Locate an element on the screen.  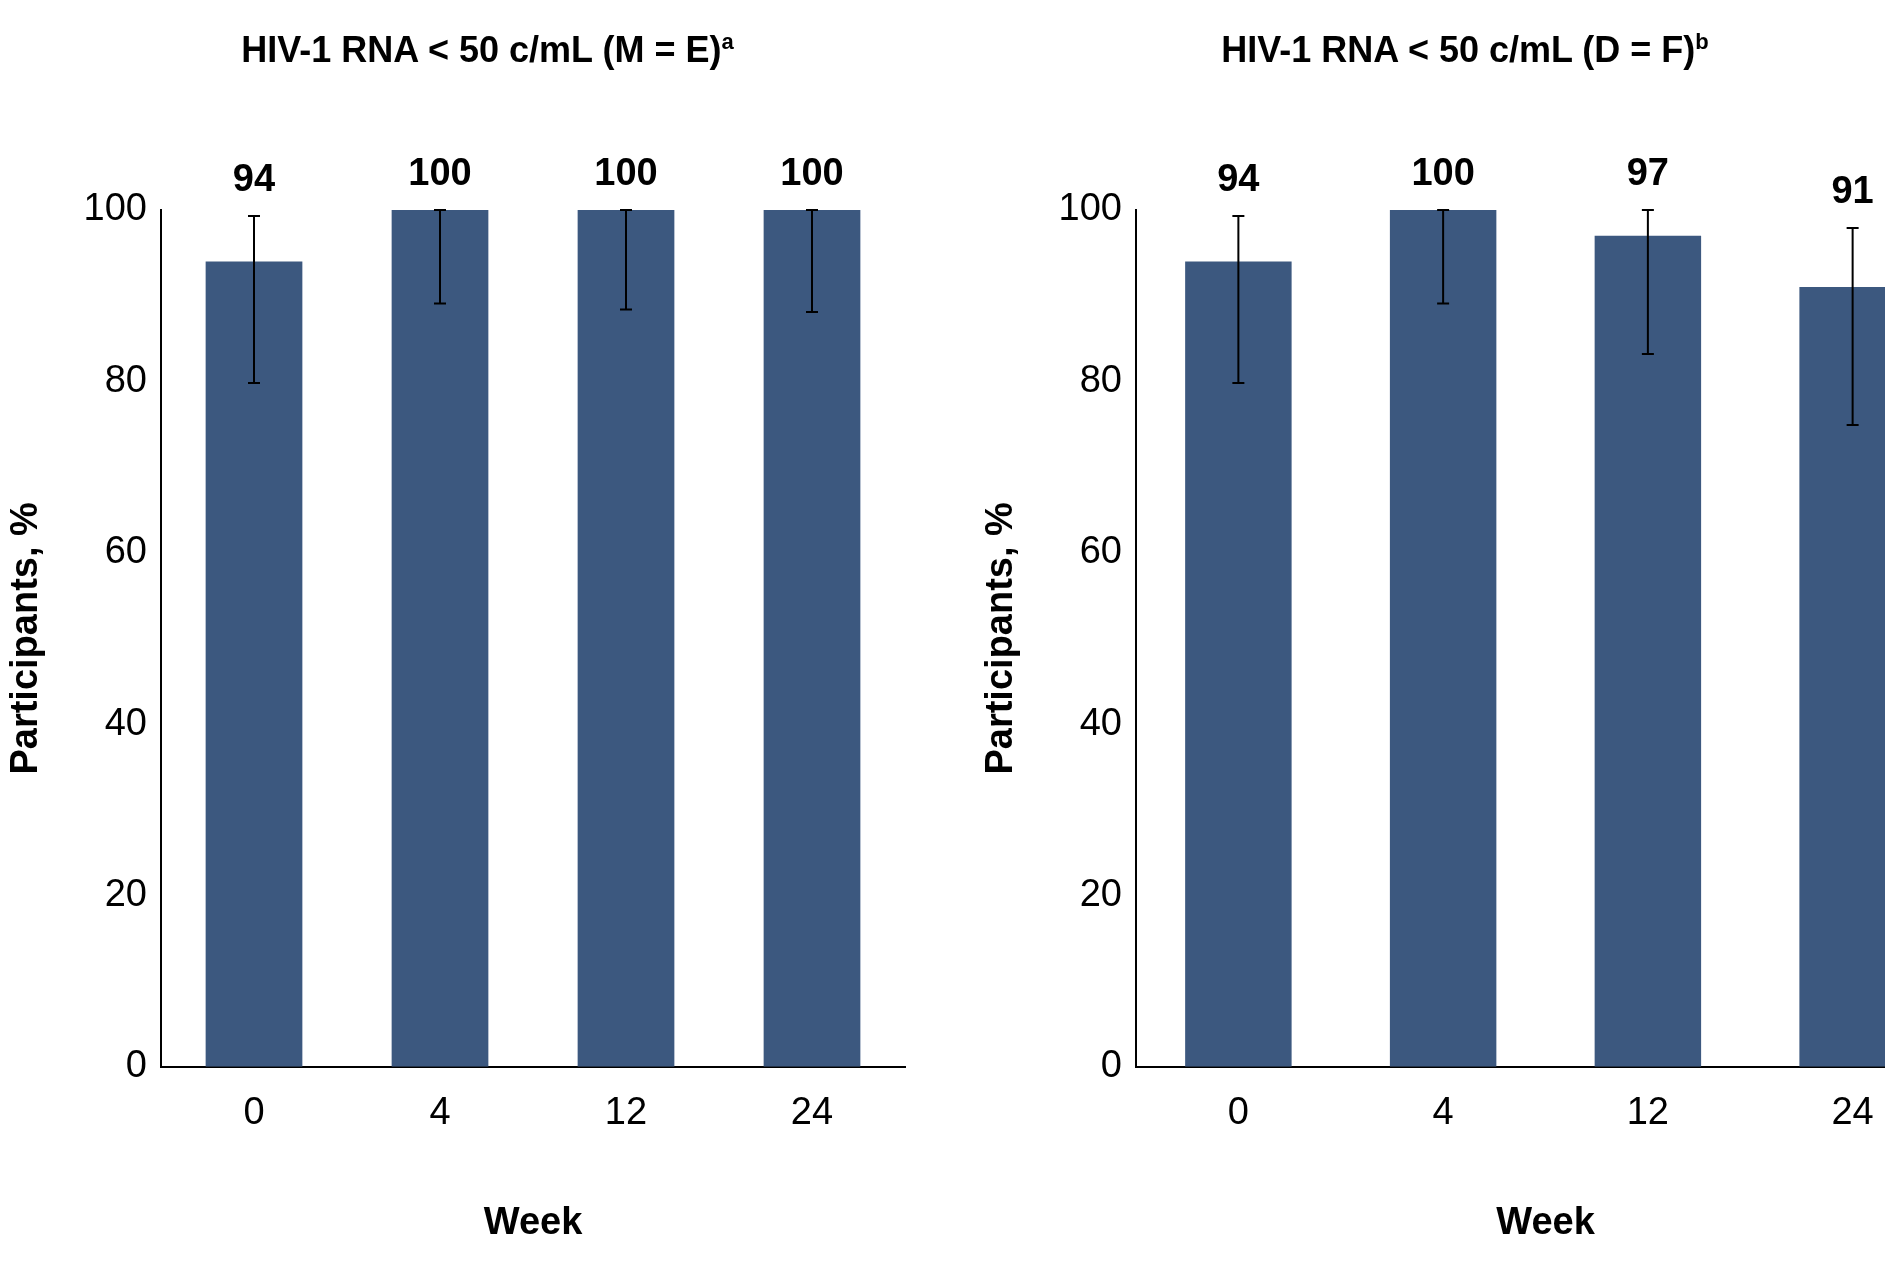
chart-title: HIV-1 RNA < 50 c/mL (M = E)$^{a}$ is located at coordinates (487, 50).